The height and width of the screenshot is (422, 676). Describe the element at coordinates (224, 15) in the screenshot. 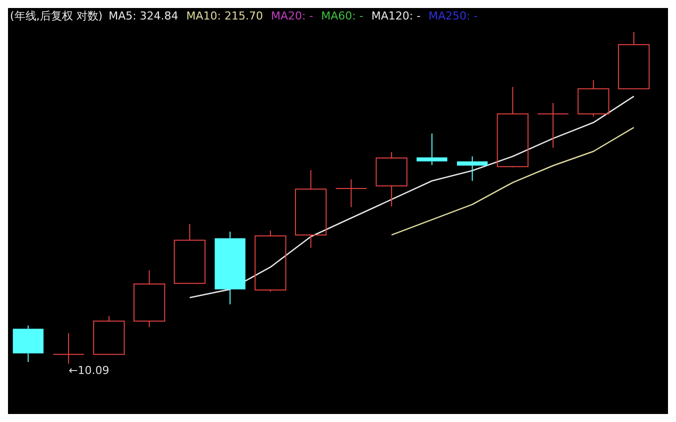

I see `text: MA10: 215.70` at that location.